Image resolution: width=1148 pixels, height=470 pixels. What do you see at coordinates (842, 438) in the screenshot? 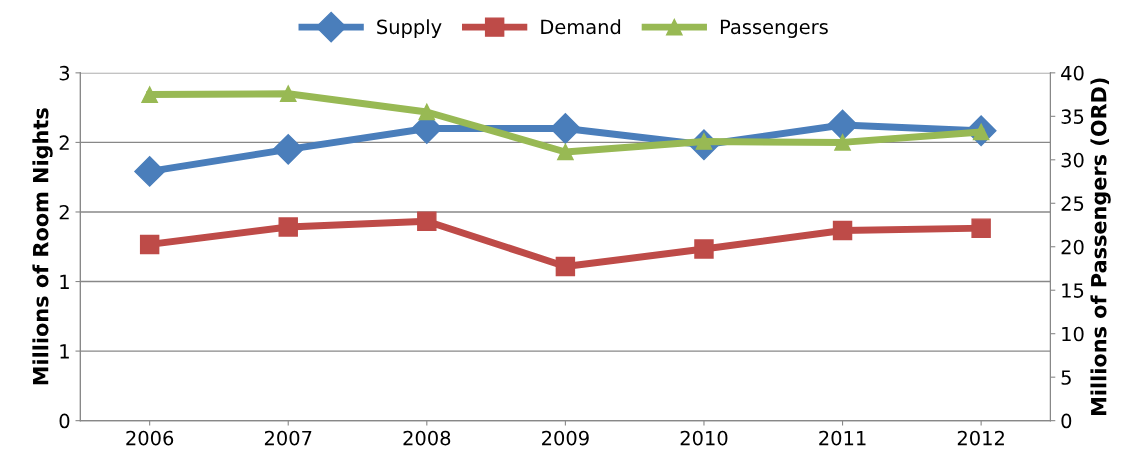
I see `x-tick-label: 2011` at bounding box center [842, 438].